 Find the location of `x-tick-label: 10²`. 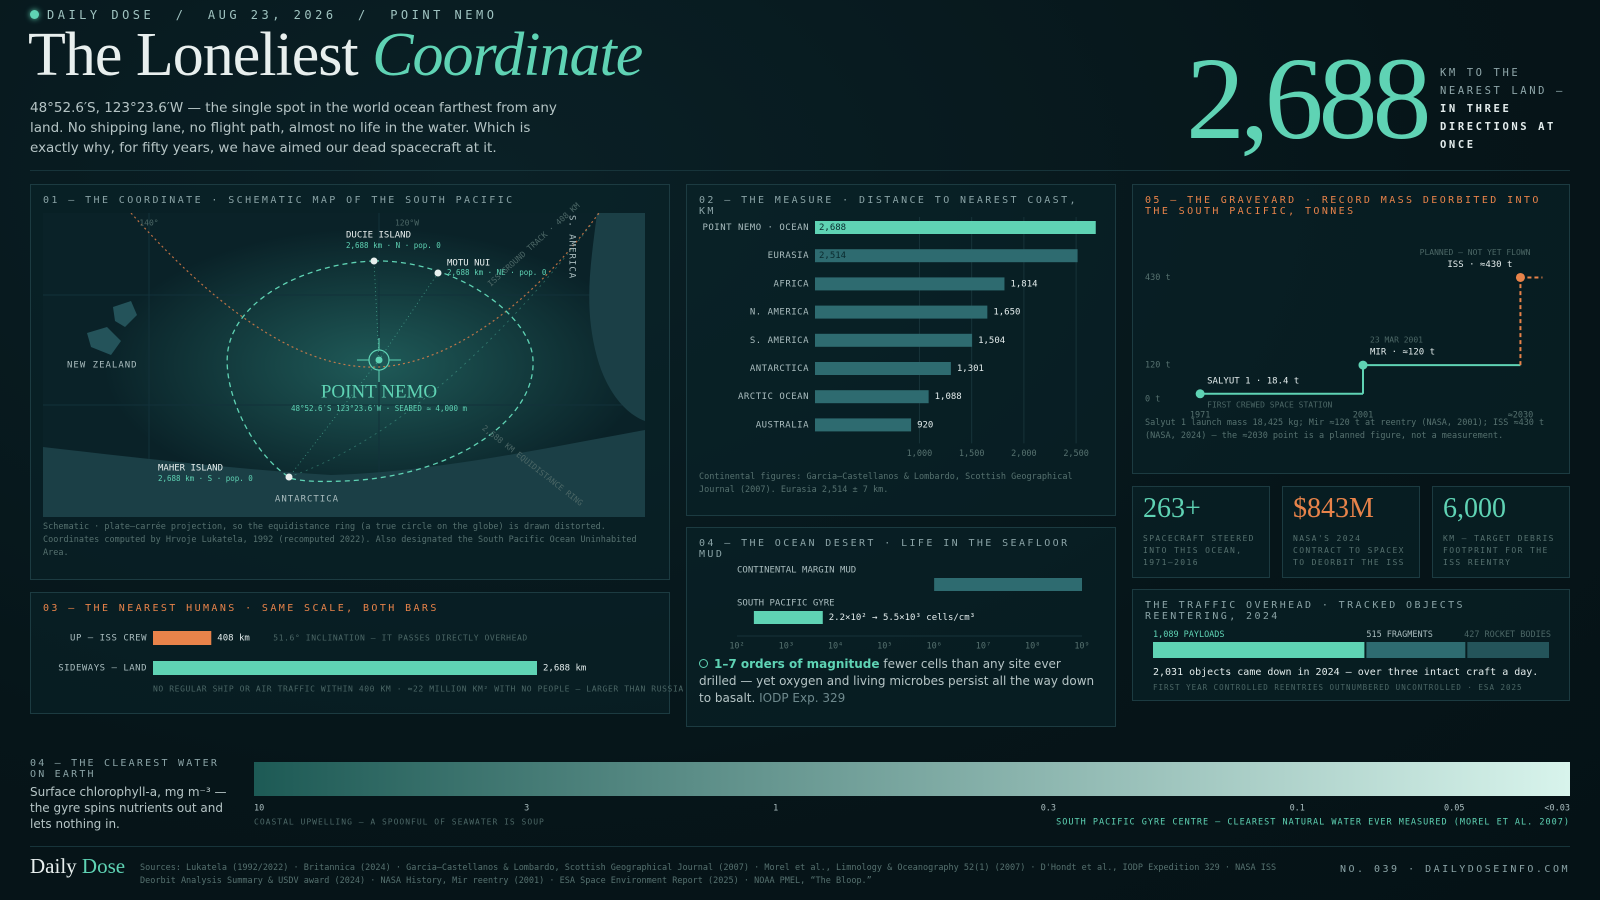

x-tick-label: 10² is located at coordinates (736, 647).